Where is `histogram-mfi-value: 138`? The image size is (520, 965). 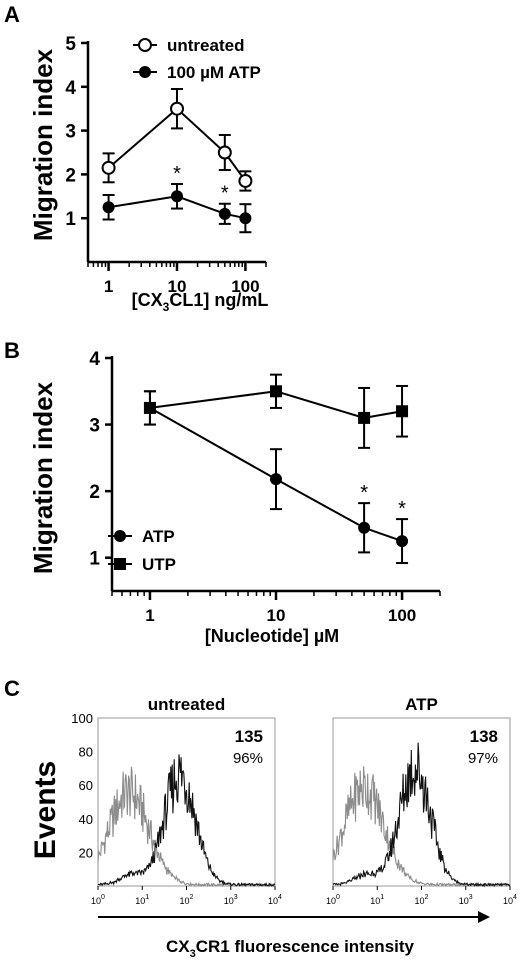
histogram-mfi-value: 138 is located at coordinates (484, 736).